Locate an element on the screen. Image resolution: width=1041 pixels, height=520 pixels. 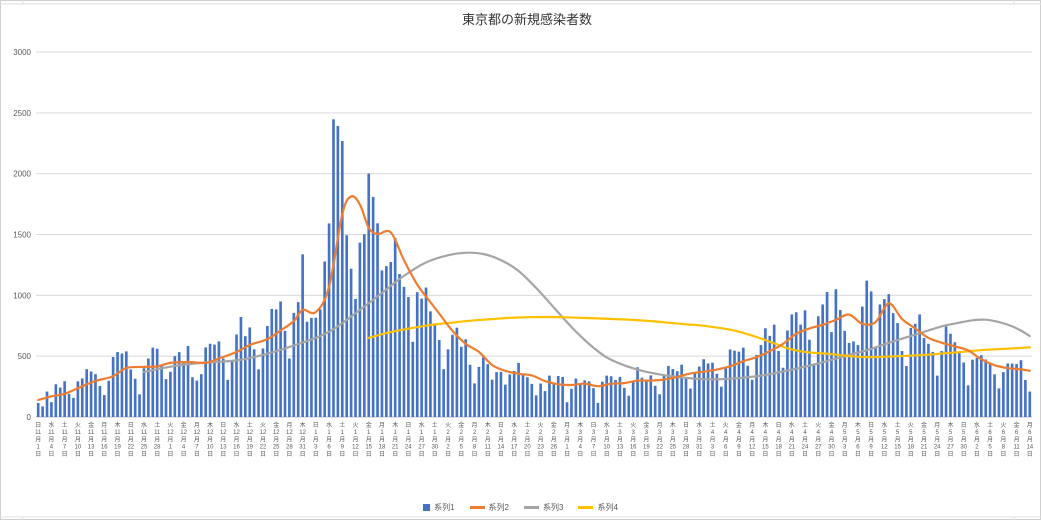
chart-title: 東京都の新規感染者数 is located at coordinates (527, 19).